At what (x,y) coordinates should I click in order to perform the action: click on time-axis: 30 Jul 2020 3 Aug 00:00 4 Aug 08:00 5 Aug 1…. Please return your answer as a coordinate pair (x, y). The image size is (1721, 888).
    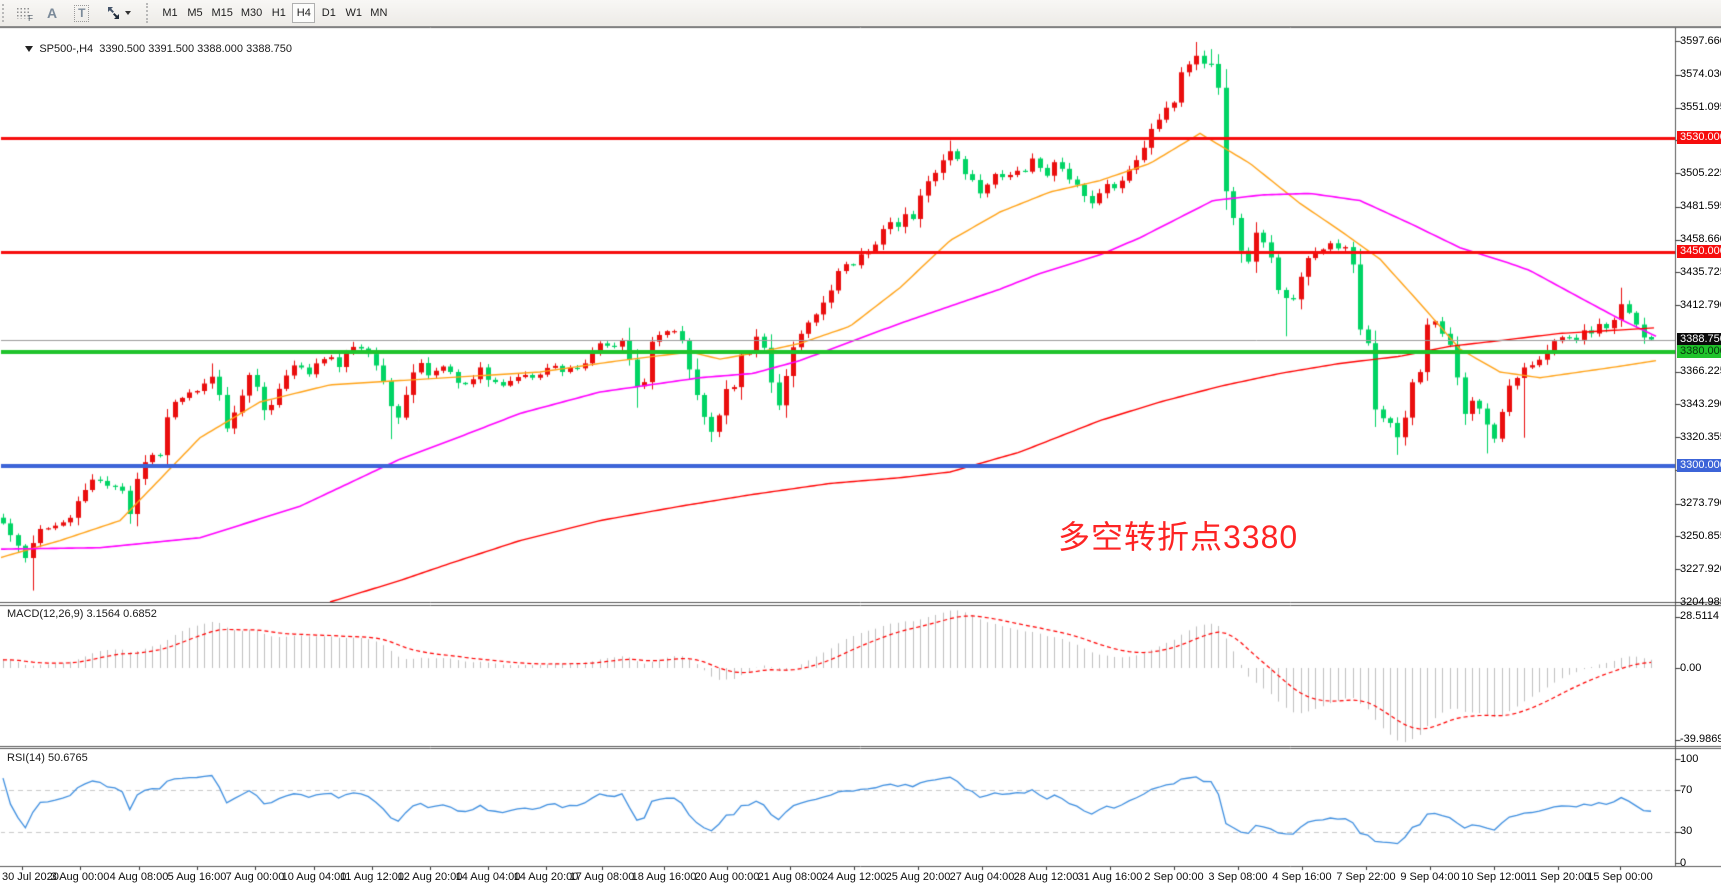
    Looking at the image, I should click on (860, 877).